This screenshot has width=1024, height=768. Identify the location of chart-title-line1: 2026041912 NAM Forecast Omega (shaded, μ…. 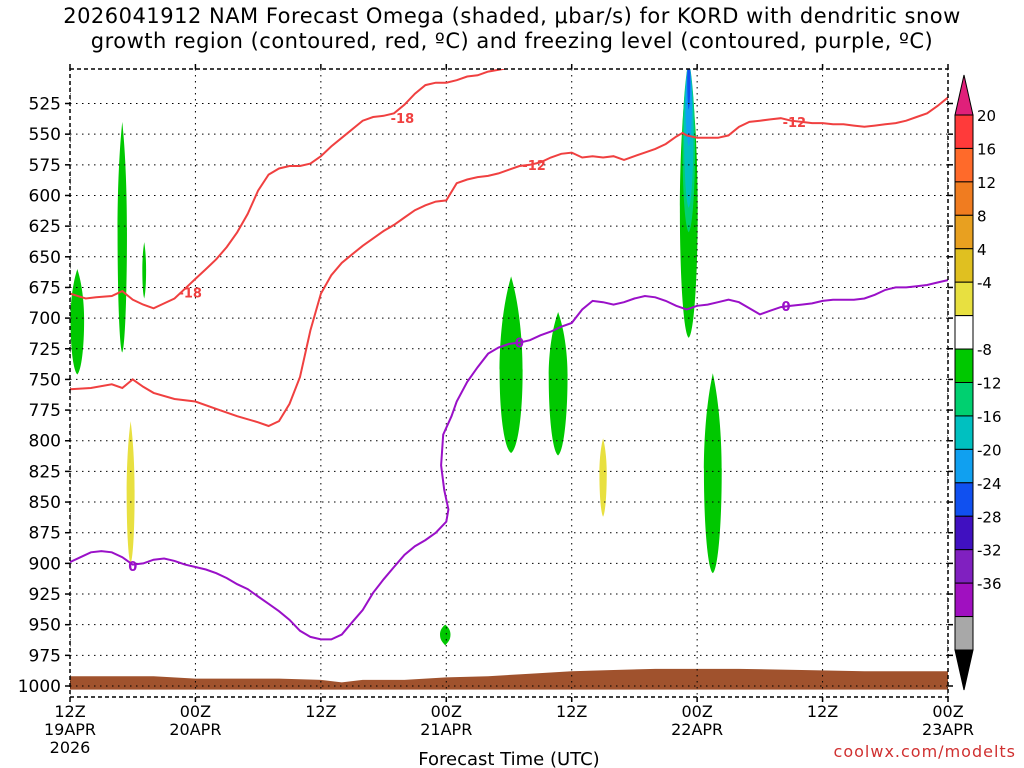
(512, 16).